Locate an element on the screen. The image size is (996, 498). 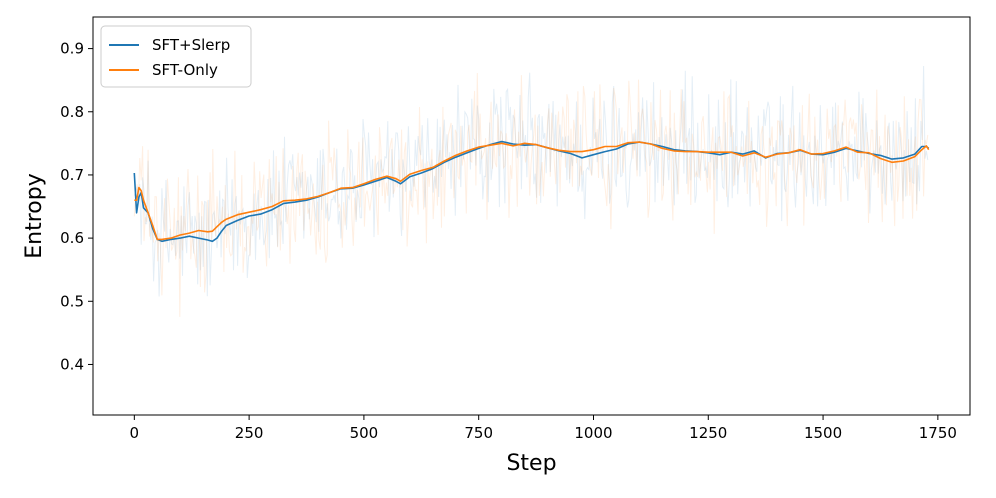
x-tick-label: 1750 is located at coordinates (938, 433).